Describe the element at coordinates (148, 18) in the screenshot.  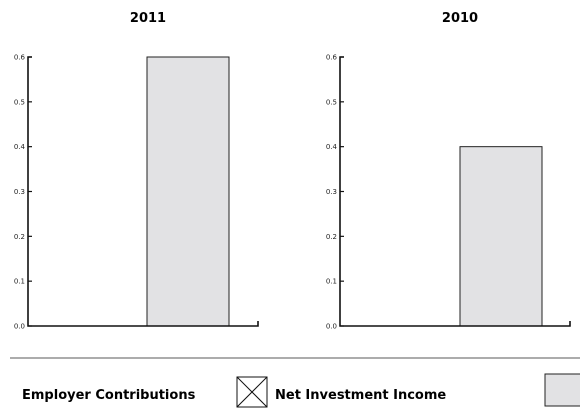
I see `chart-title: 2011` at that location.